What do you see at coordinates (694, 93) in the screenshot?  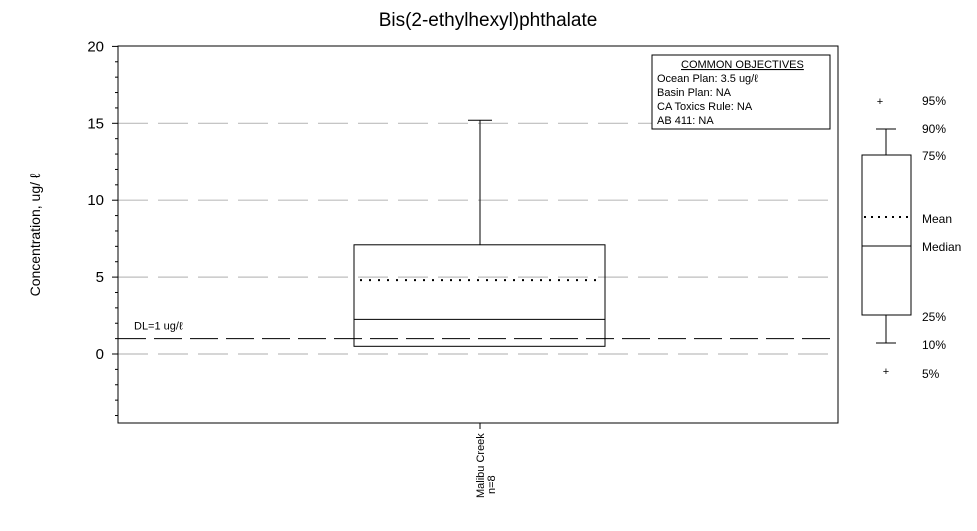 I see `objective-line: Basin Plan: NA` at bounding box center [694, 93].